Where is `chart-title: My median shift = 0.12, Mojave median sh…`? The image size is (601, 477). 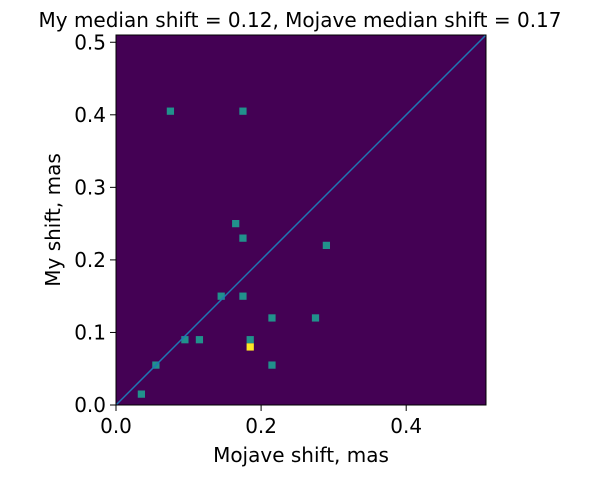 chart-title: My median shift = 0.12, Mojave median sh… is located at coordinates (300, 20).